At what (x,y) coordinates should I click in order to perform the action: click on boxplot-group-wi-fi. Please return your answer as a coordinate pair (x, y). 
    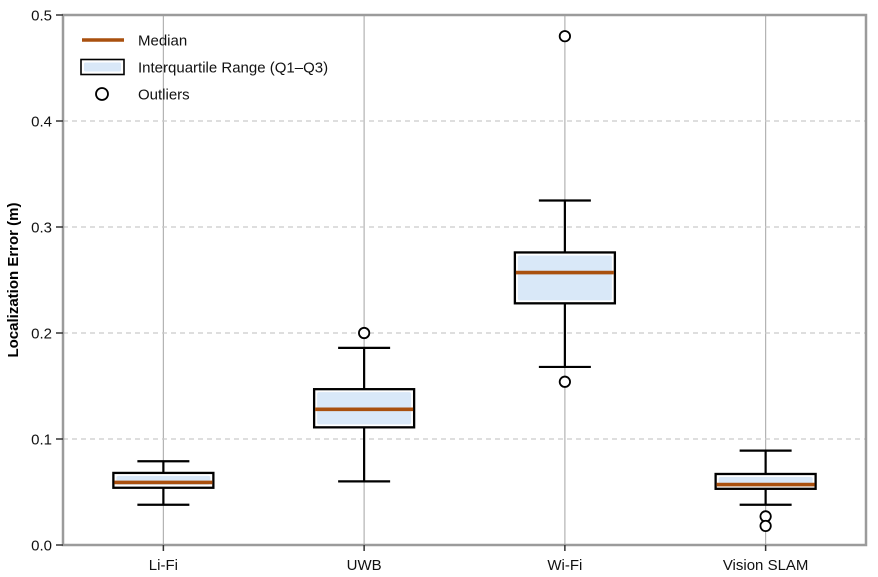
    Looking at the image, I should click on (565, 209).